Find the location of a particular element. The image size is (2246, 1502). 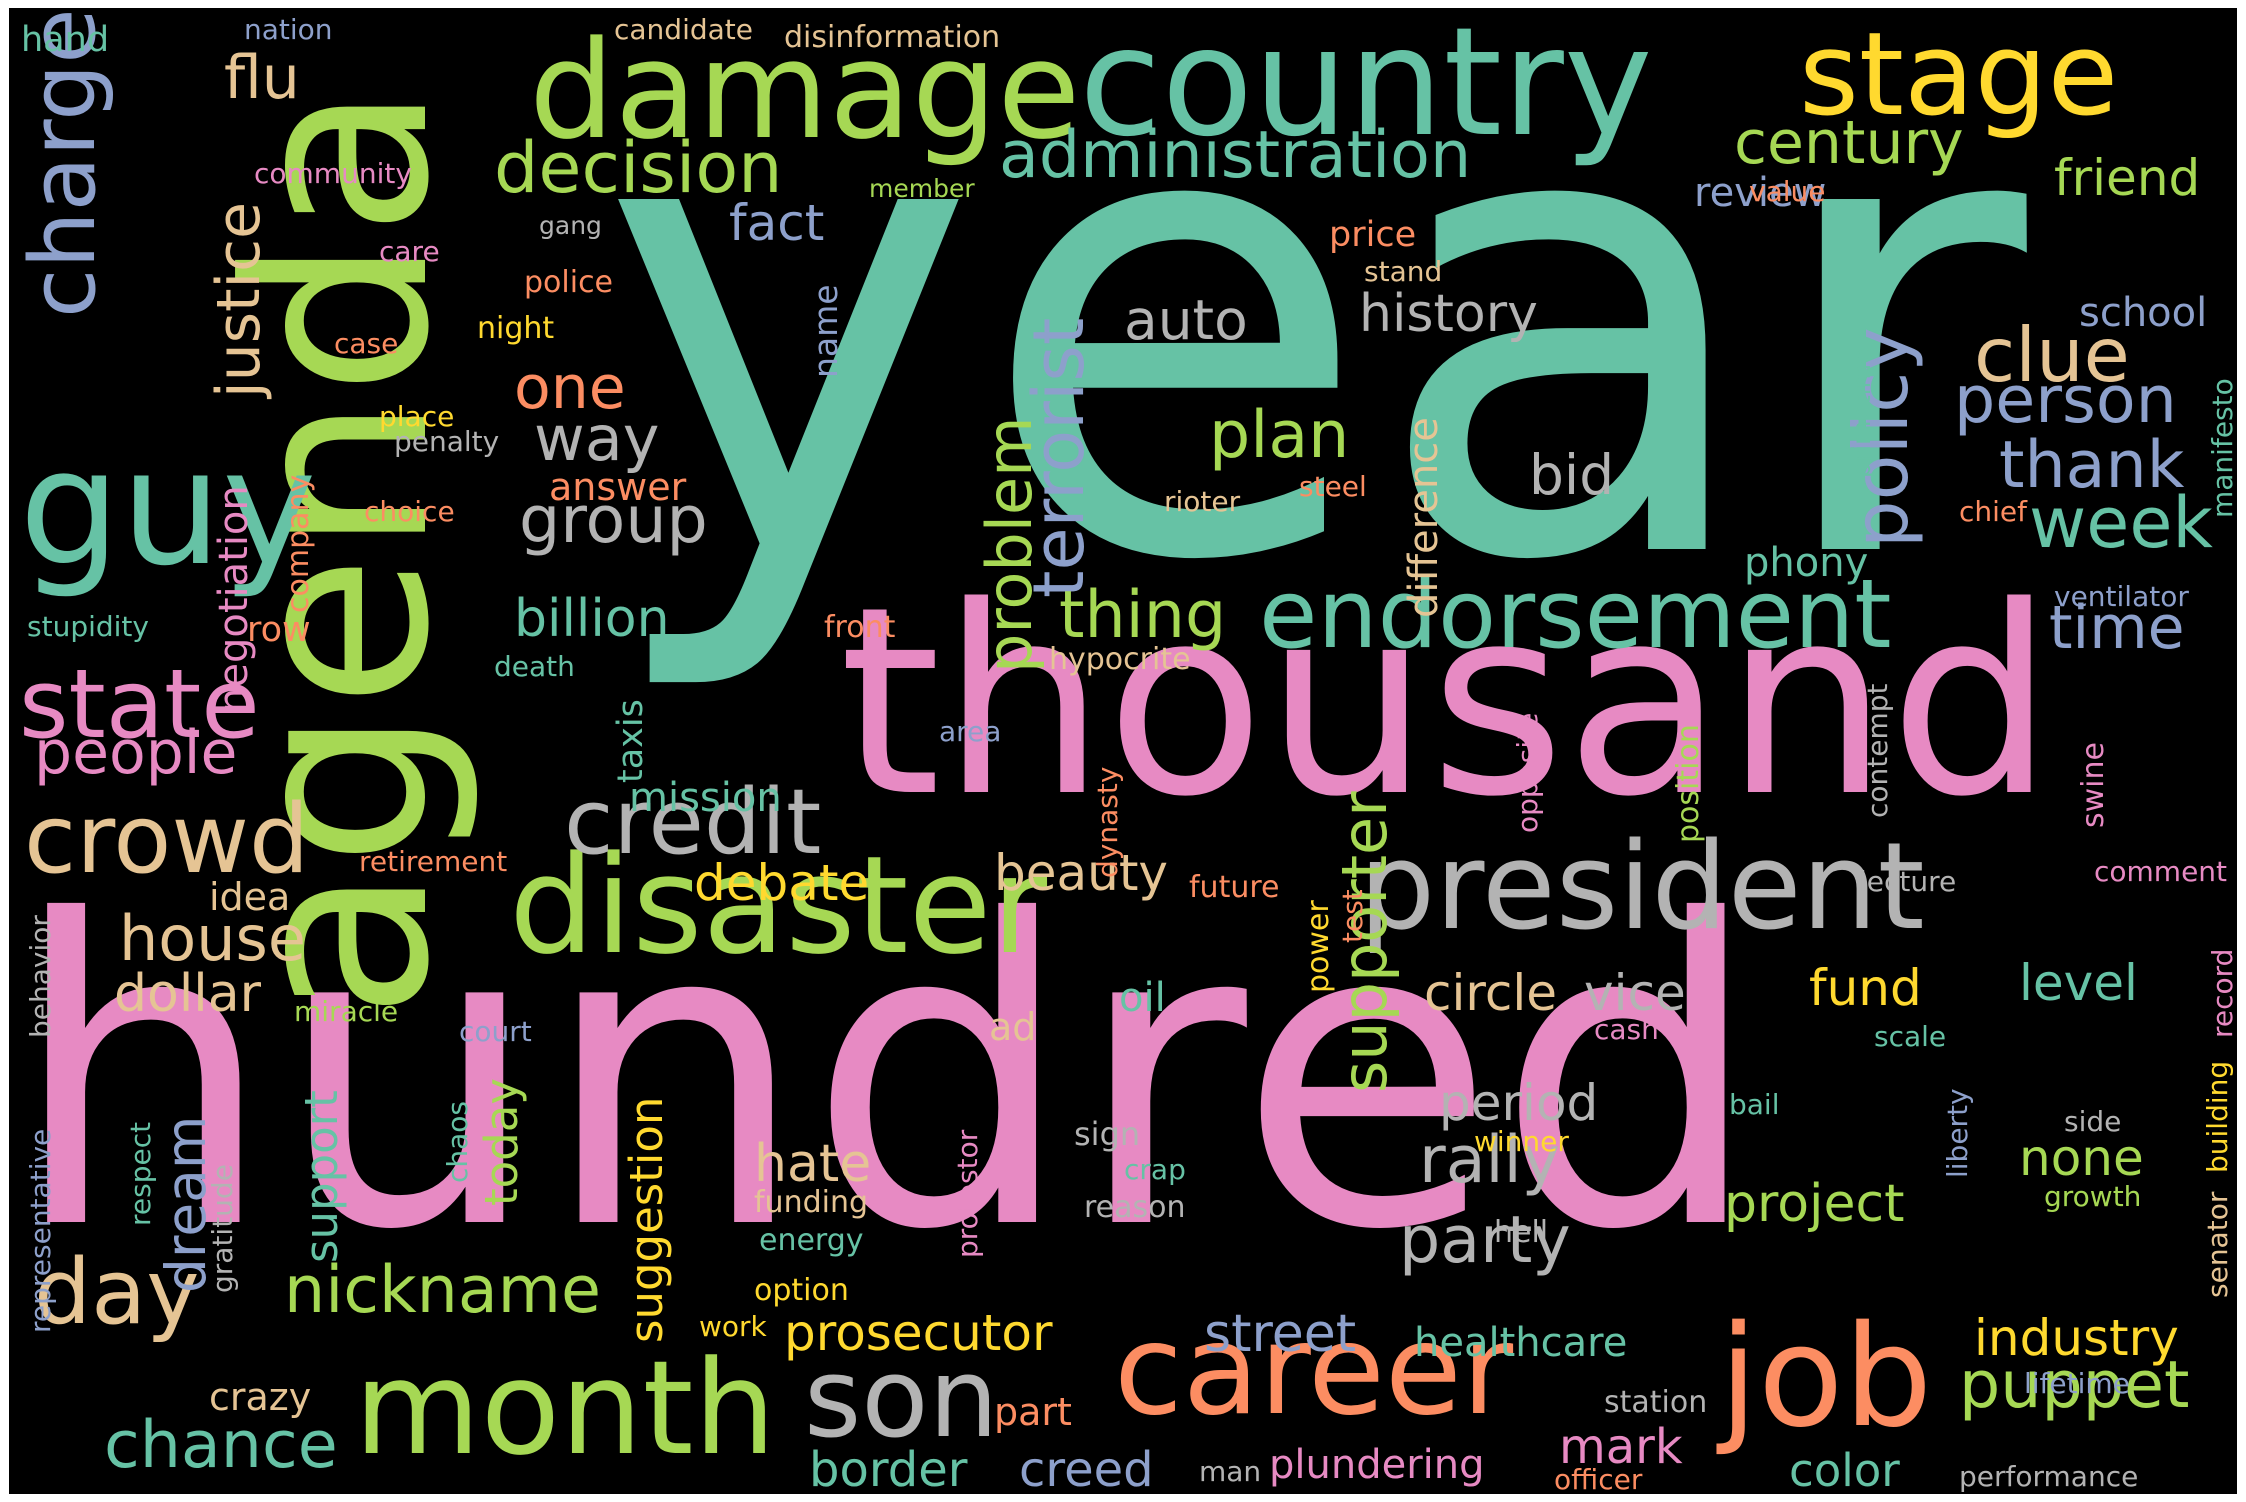

cloud-word: work is located at coordinates (733, 1326).